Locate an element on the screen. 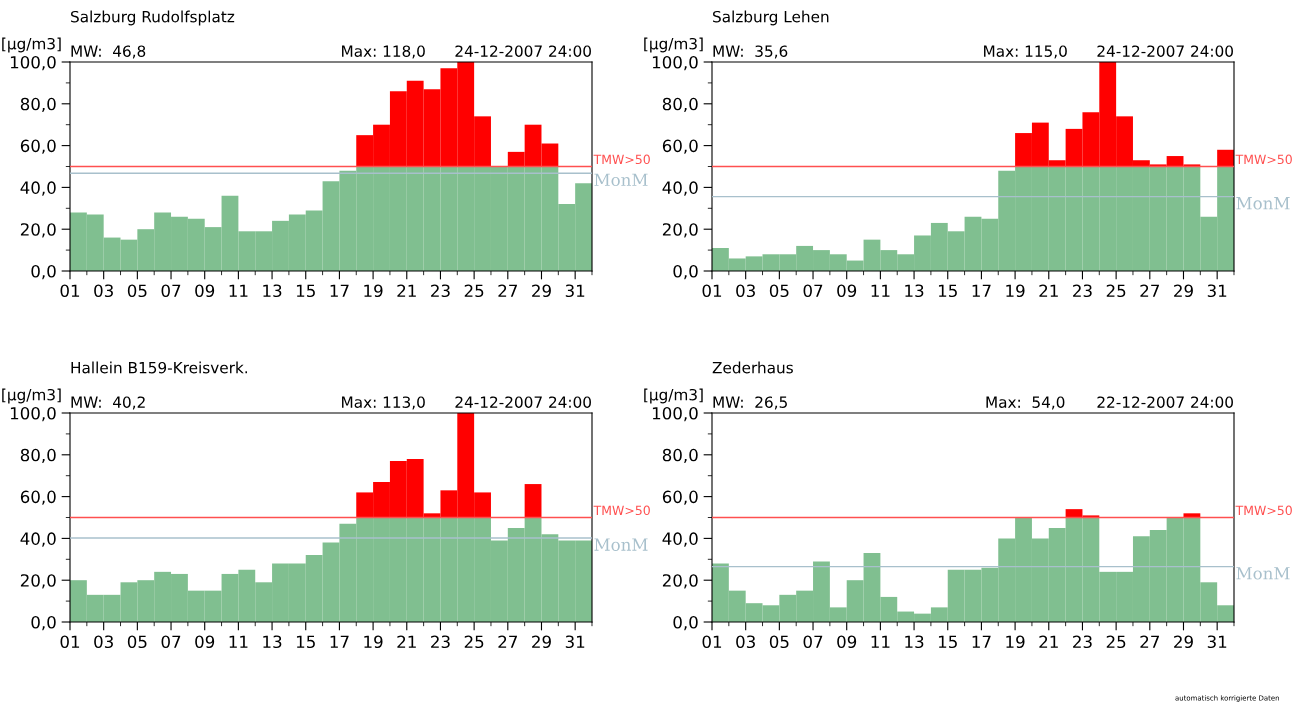  text: MW: 40,2 is located at coordinates (108, 403).